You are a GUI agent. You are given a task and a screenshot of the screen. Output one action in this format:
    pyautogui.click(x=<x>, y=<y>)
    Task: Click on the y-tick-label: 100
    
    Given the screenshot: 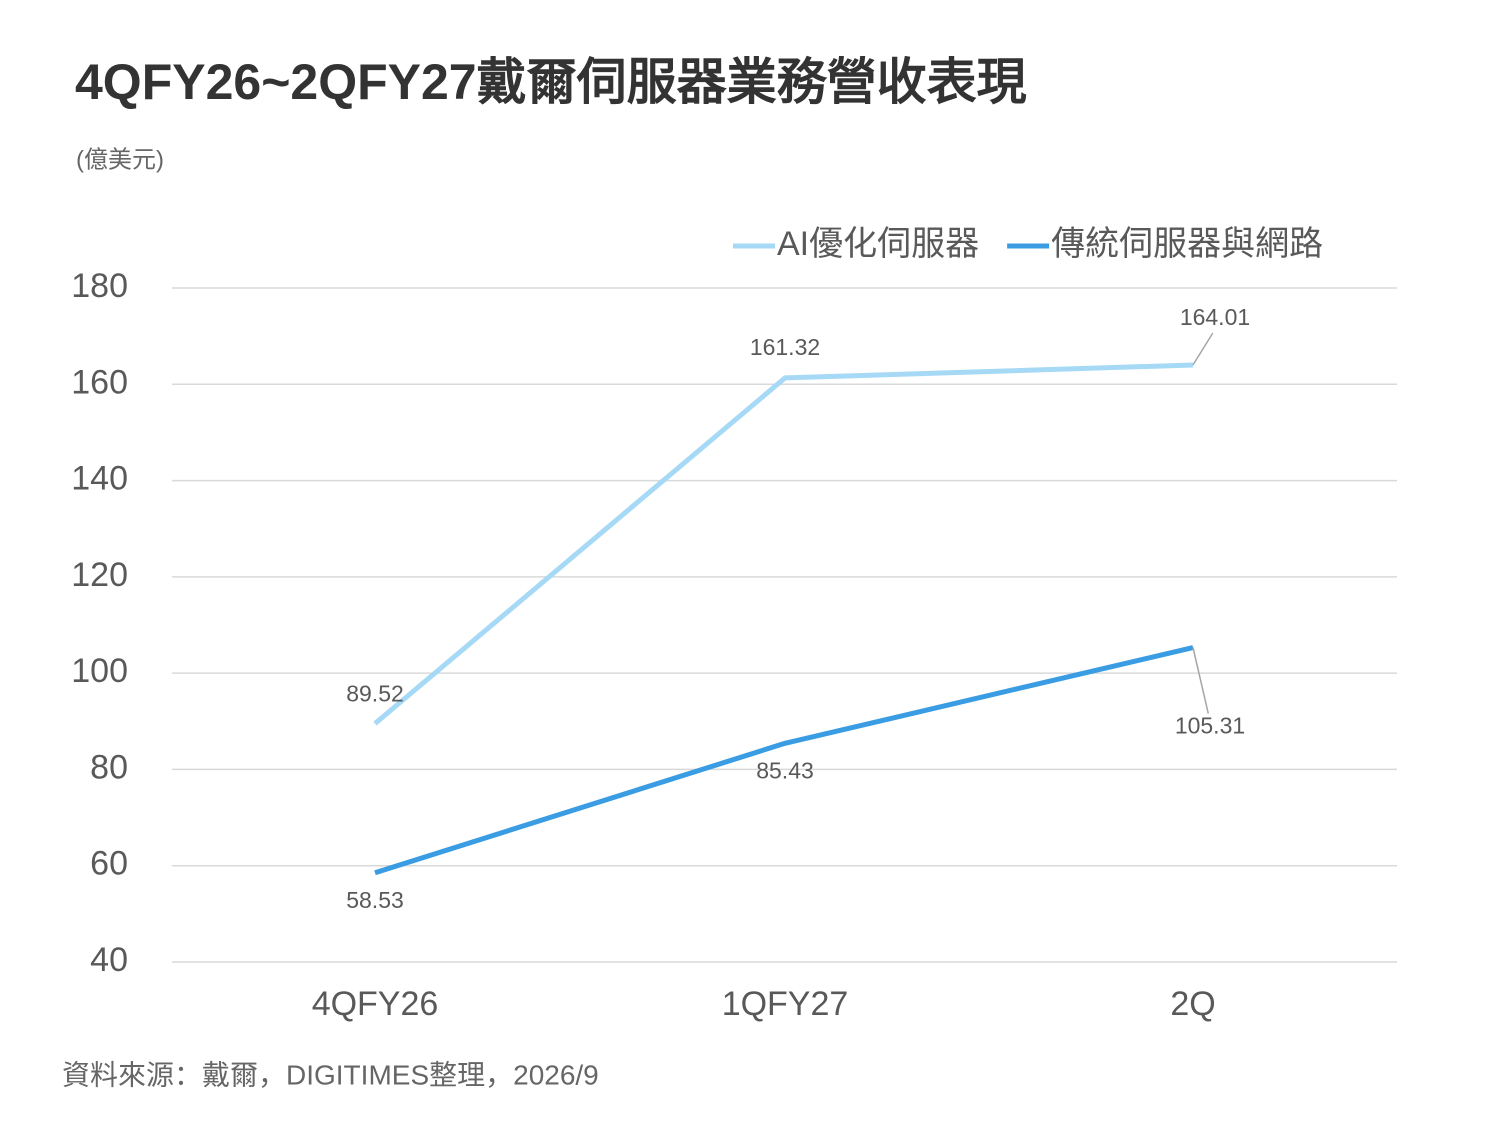 What is the action you would take?
    pyautogui.click(x=99, y=671)
    